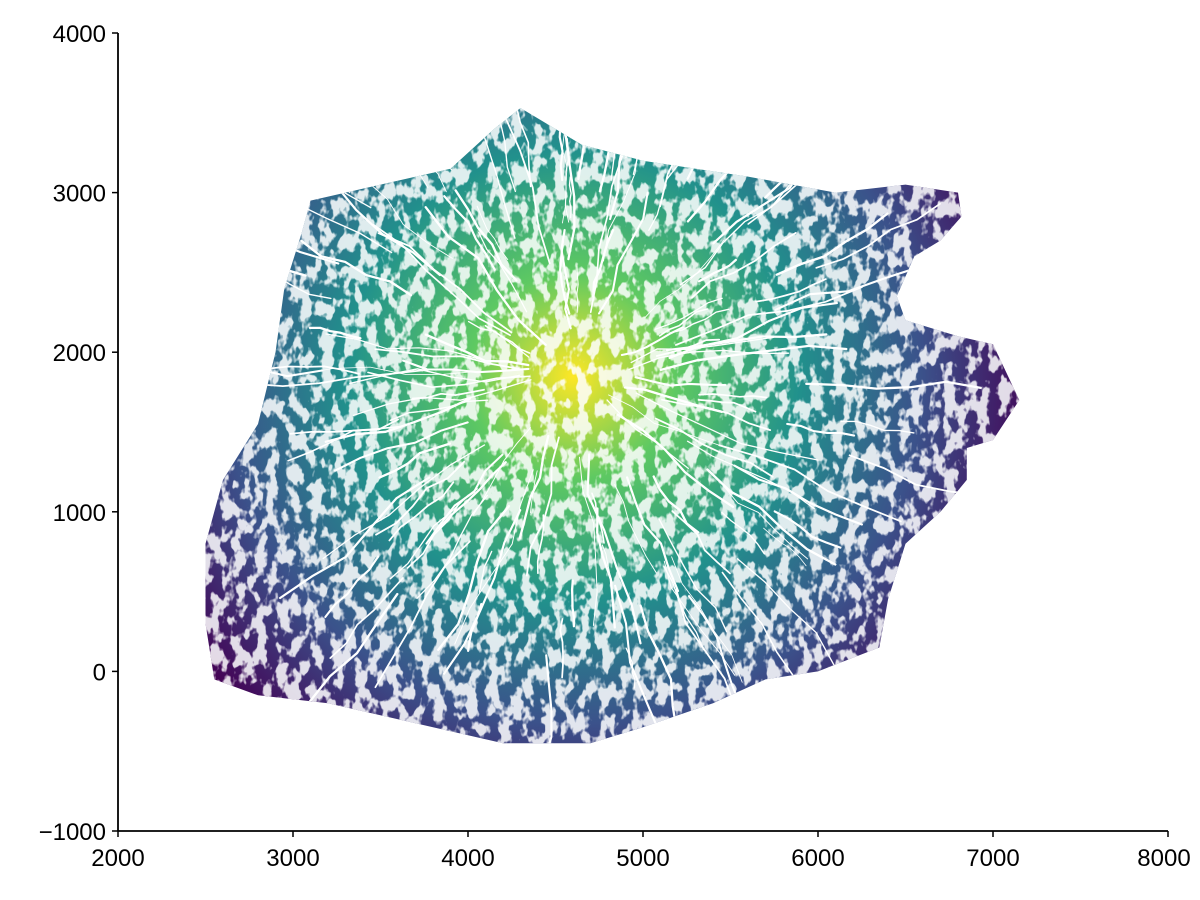  What do you see at coordinates (99, 672) in the screenshot?
I see `y-tick-label: 0` at bounding box center [99, 672].